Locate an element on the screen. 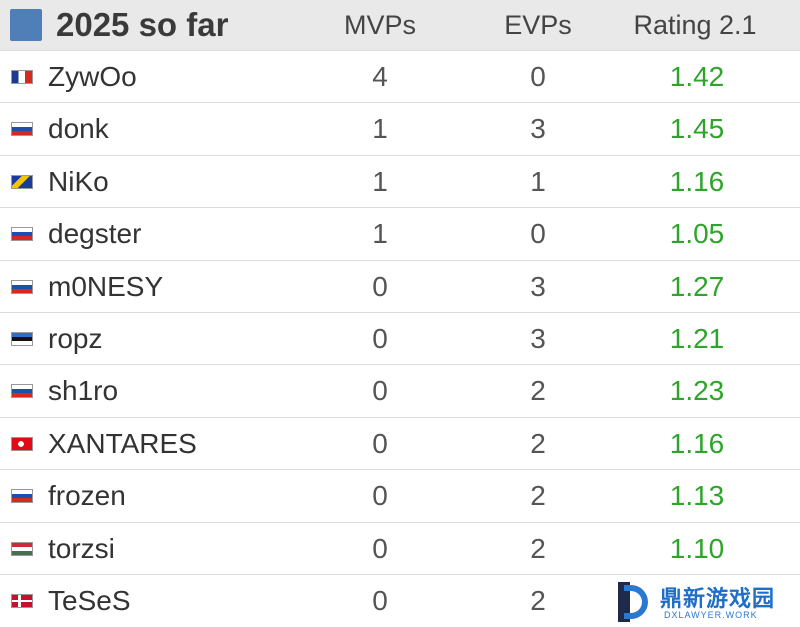 The image size is (800, 627). player-name: degster is located at coordinates (95, 234).